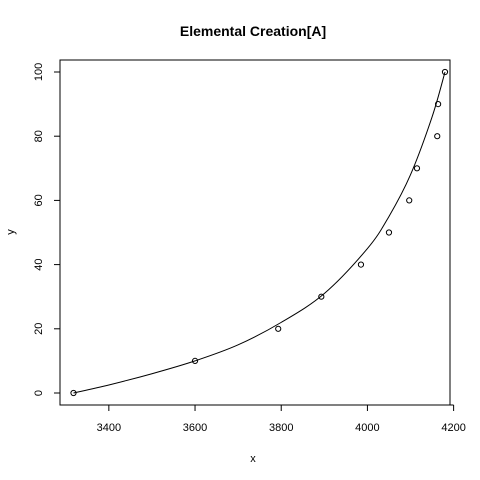 This screenshot has height=480, width=480. What do you see at coordinates (367, 428) in the screenshot?
I see `x-tick-label: 4000` at bounding box center [367, 428].